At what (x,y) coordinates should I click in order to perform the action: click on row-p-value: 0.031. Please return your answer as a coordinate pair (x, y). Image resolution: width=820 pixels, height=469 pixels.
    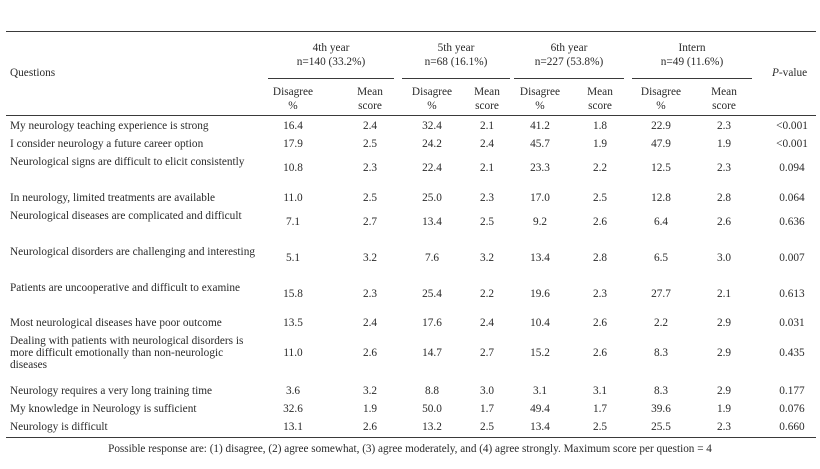
    Looking at the image, I should click on (792, 323).